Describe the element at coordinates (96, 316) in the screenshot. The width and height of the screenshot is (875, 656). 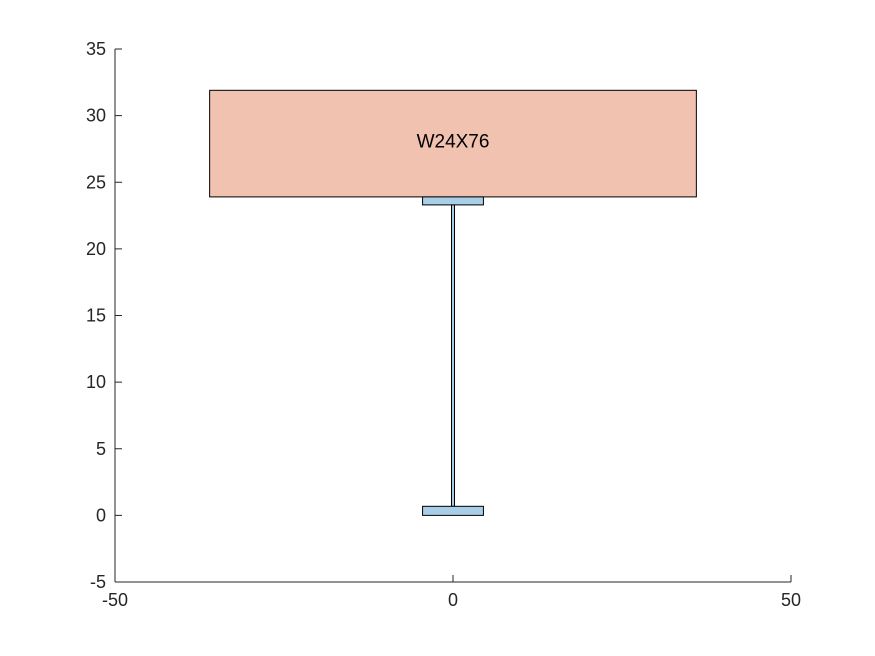
I see `y-tick-label: 15` at that location.